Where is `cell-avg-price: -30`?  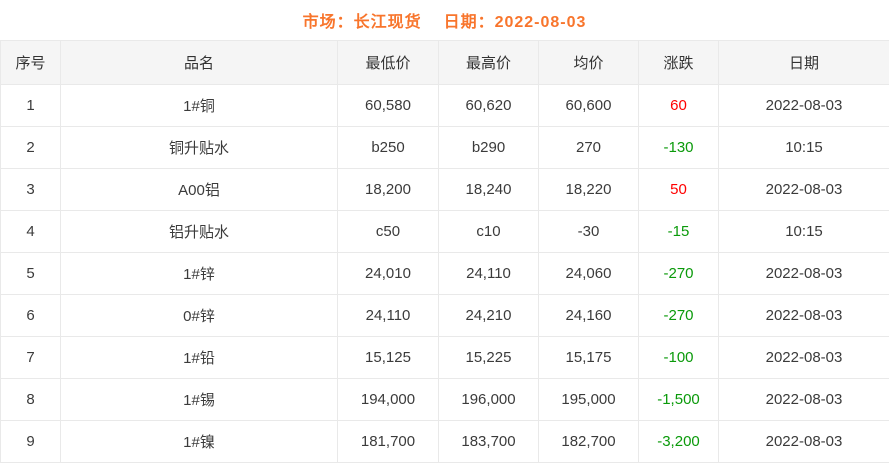
cell-avg-price: -30 is located at coordinates (588, 231).